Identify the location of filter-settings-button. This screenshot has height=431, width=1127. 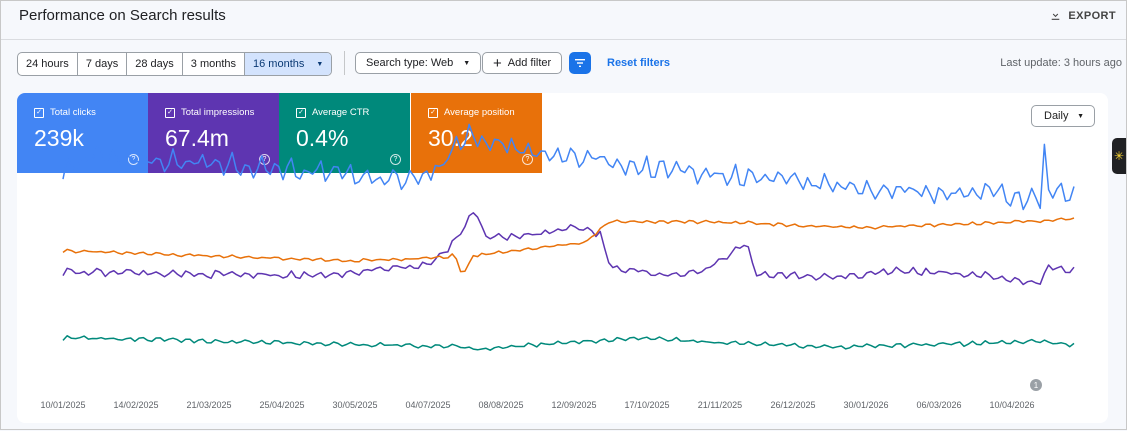
(580, 63).